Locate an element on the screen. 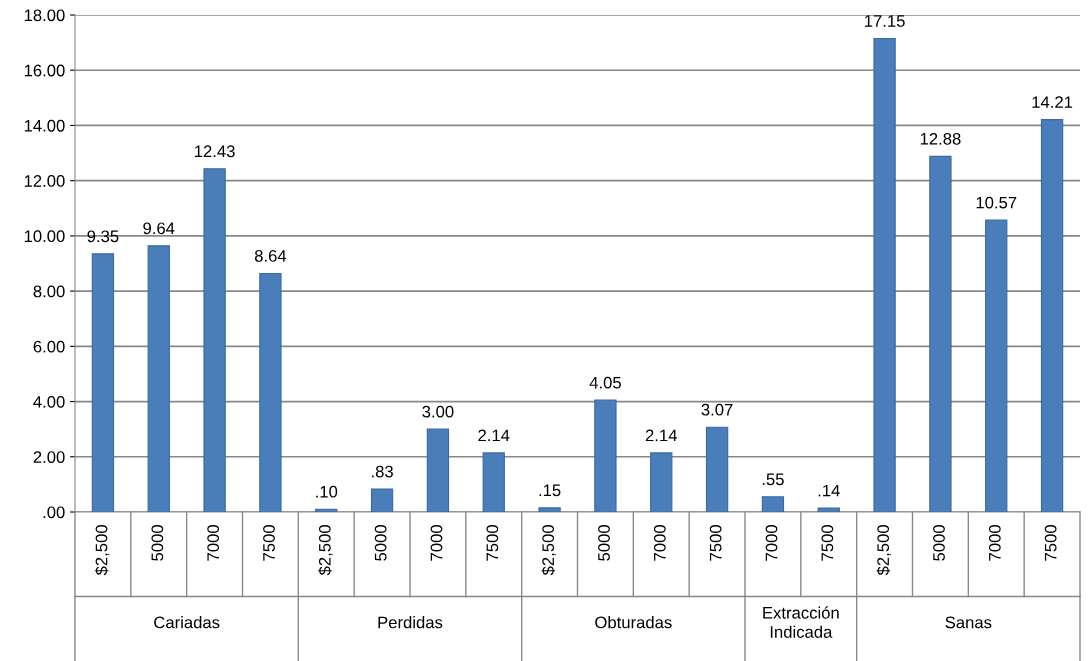  text: Obturadas is located at coordinates (633, 622).